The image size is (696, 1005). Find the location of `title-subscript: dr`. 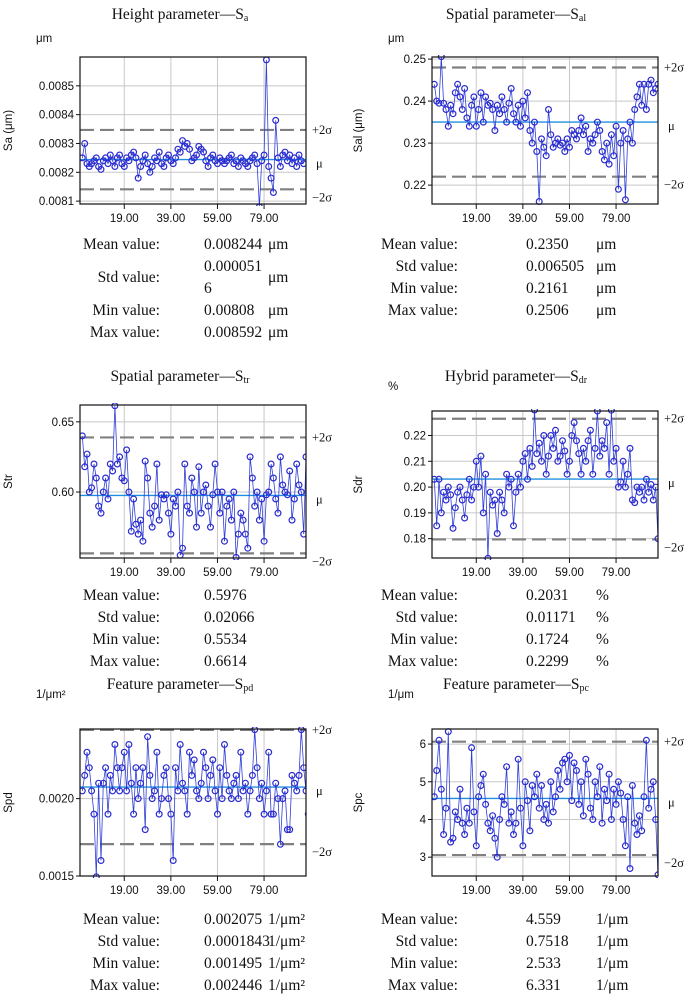

title-subscript: dr is located at coordinates (583, 380).